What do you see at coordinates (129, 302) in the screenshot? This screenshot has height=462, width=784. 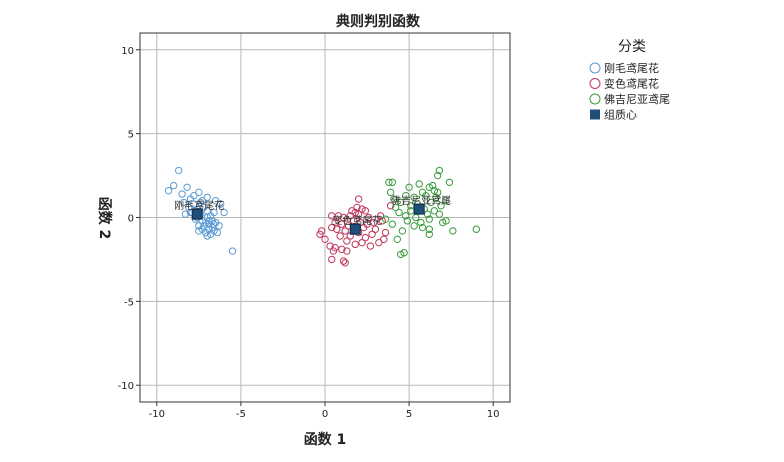 I see `y-tick-label: -5` at bounding box center [129, 302].